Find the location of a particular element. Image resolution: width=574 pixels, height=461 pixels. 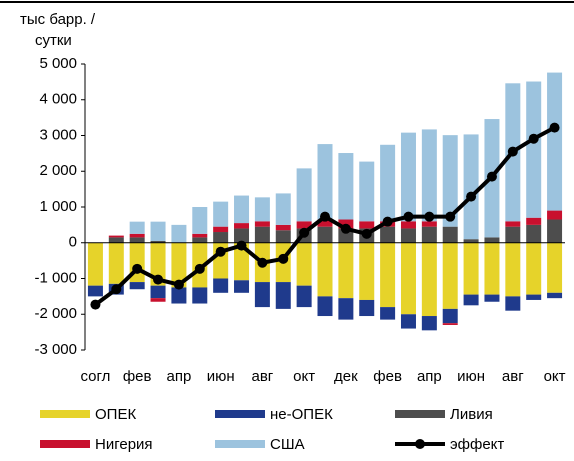

x-tick-label: июн is located at coordinates (471, 376).